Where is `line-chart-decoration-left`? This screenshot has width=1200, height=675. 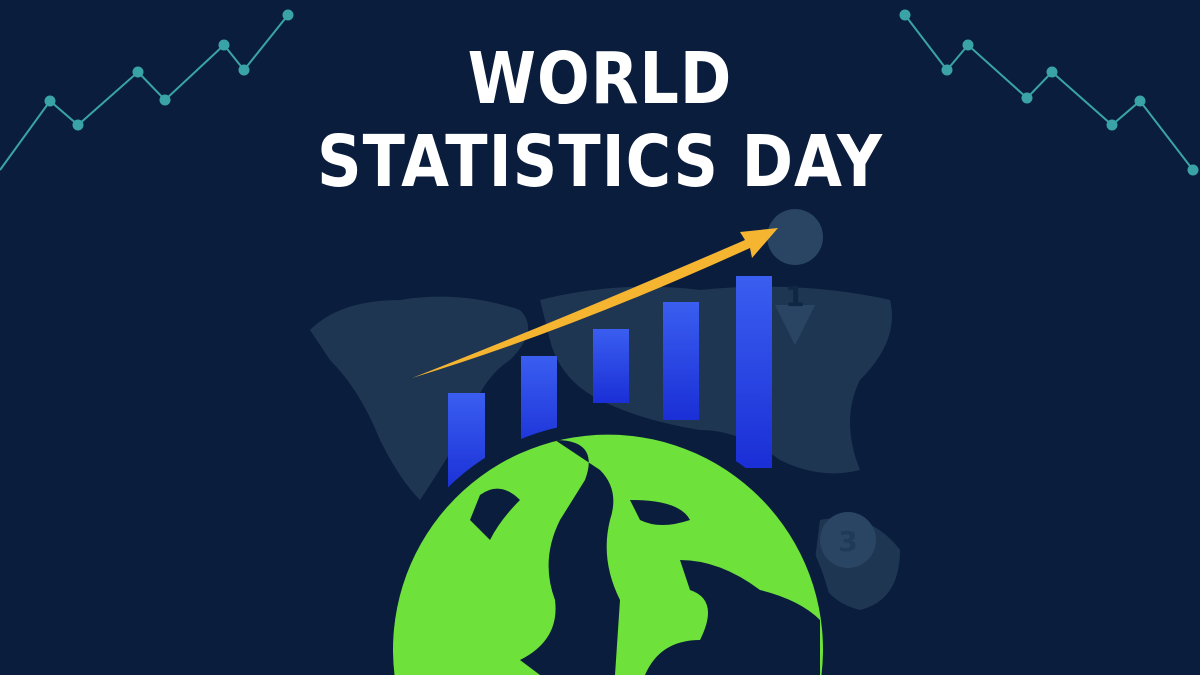
line-chart-decoration-left is located at coordinates (147, 90).